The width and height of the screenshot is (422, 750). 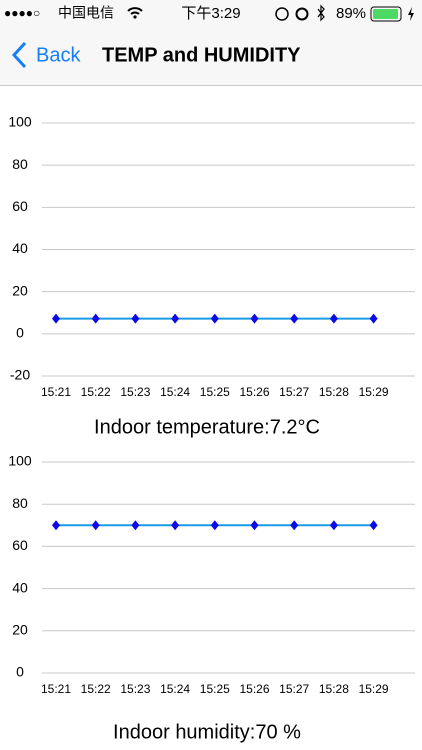 What do you see at coordinates (20, 375) in the screenshot?
I see `y-tick-label: -20` at bounding box center [20, 375].